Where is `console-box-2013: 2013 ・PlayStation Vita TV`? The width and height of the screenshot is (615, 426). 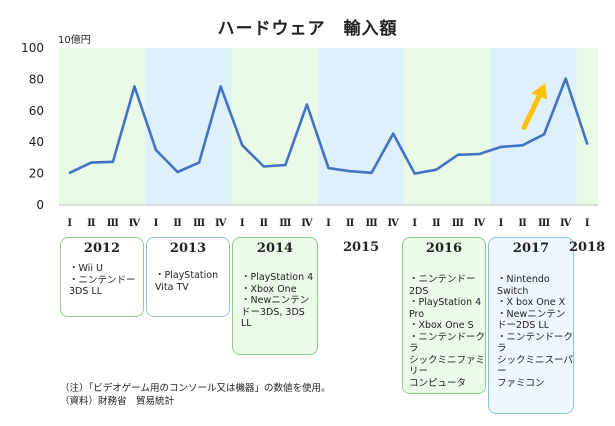
console-box-2013: 2013 ・PlayStation Vita TV is located at coordinates (188, 277).